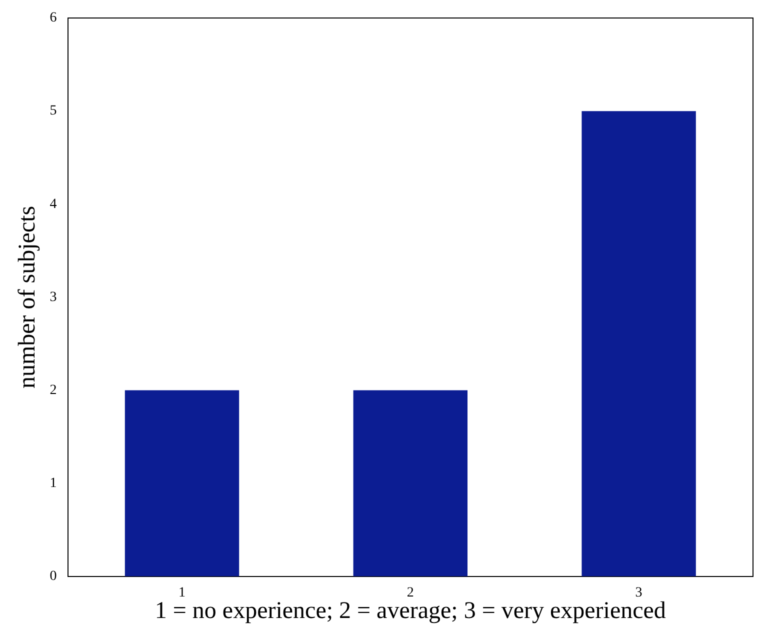 This screenshot has width=763, height=630. What do you see at coordinates (27, 297) in the screenshot?
I see `y-axis-title: number of subjects` at bounding box center [27, 297].